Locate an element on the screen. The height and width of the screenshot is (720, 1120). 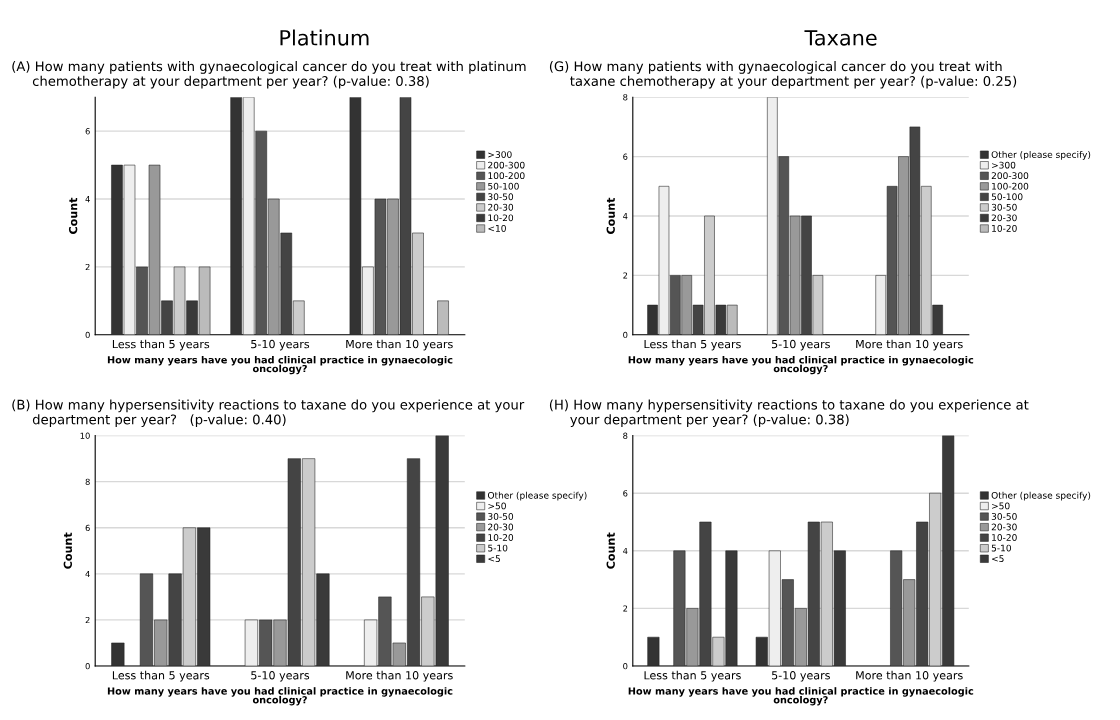
chart-title: (A) How many patients with gynaecological cancer do you treat with platinum chemotherapy at your department per year? (p-value: 0.38) is located at coordinates (269, 75).